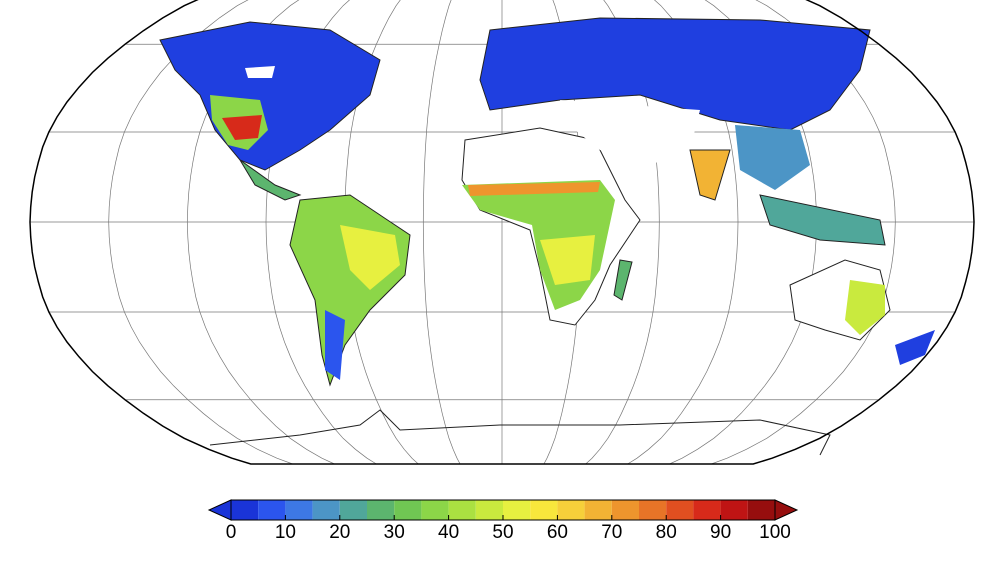 This screenshot has height=567, width=1000. What do you see at coordinates (775, 532) in the screenshot?
I see `colorbar-tick-label: 100` at bounding box center [775, 532].